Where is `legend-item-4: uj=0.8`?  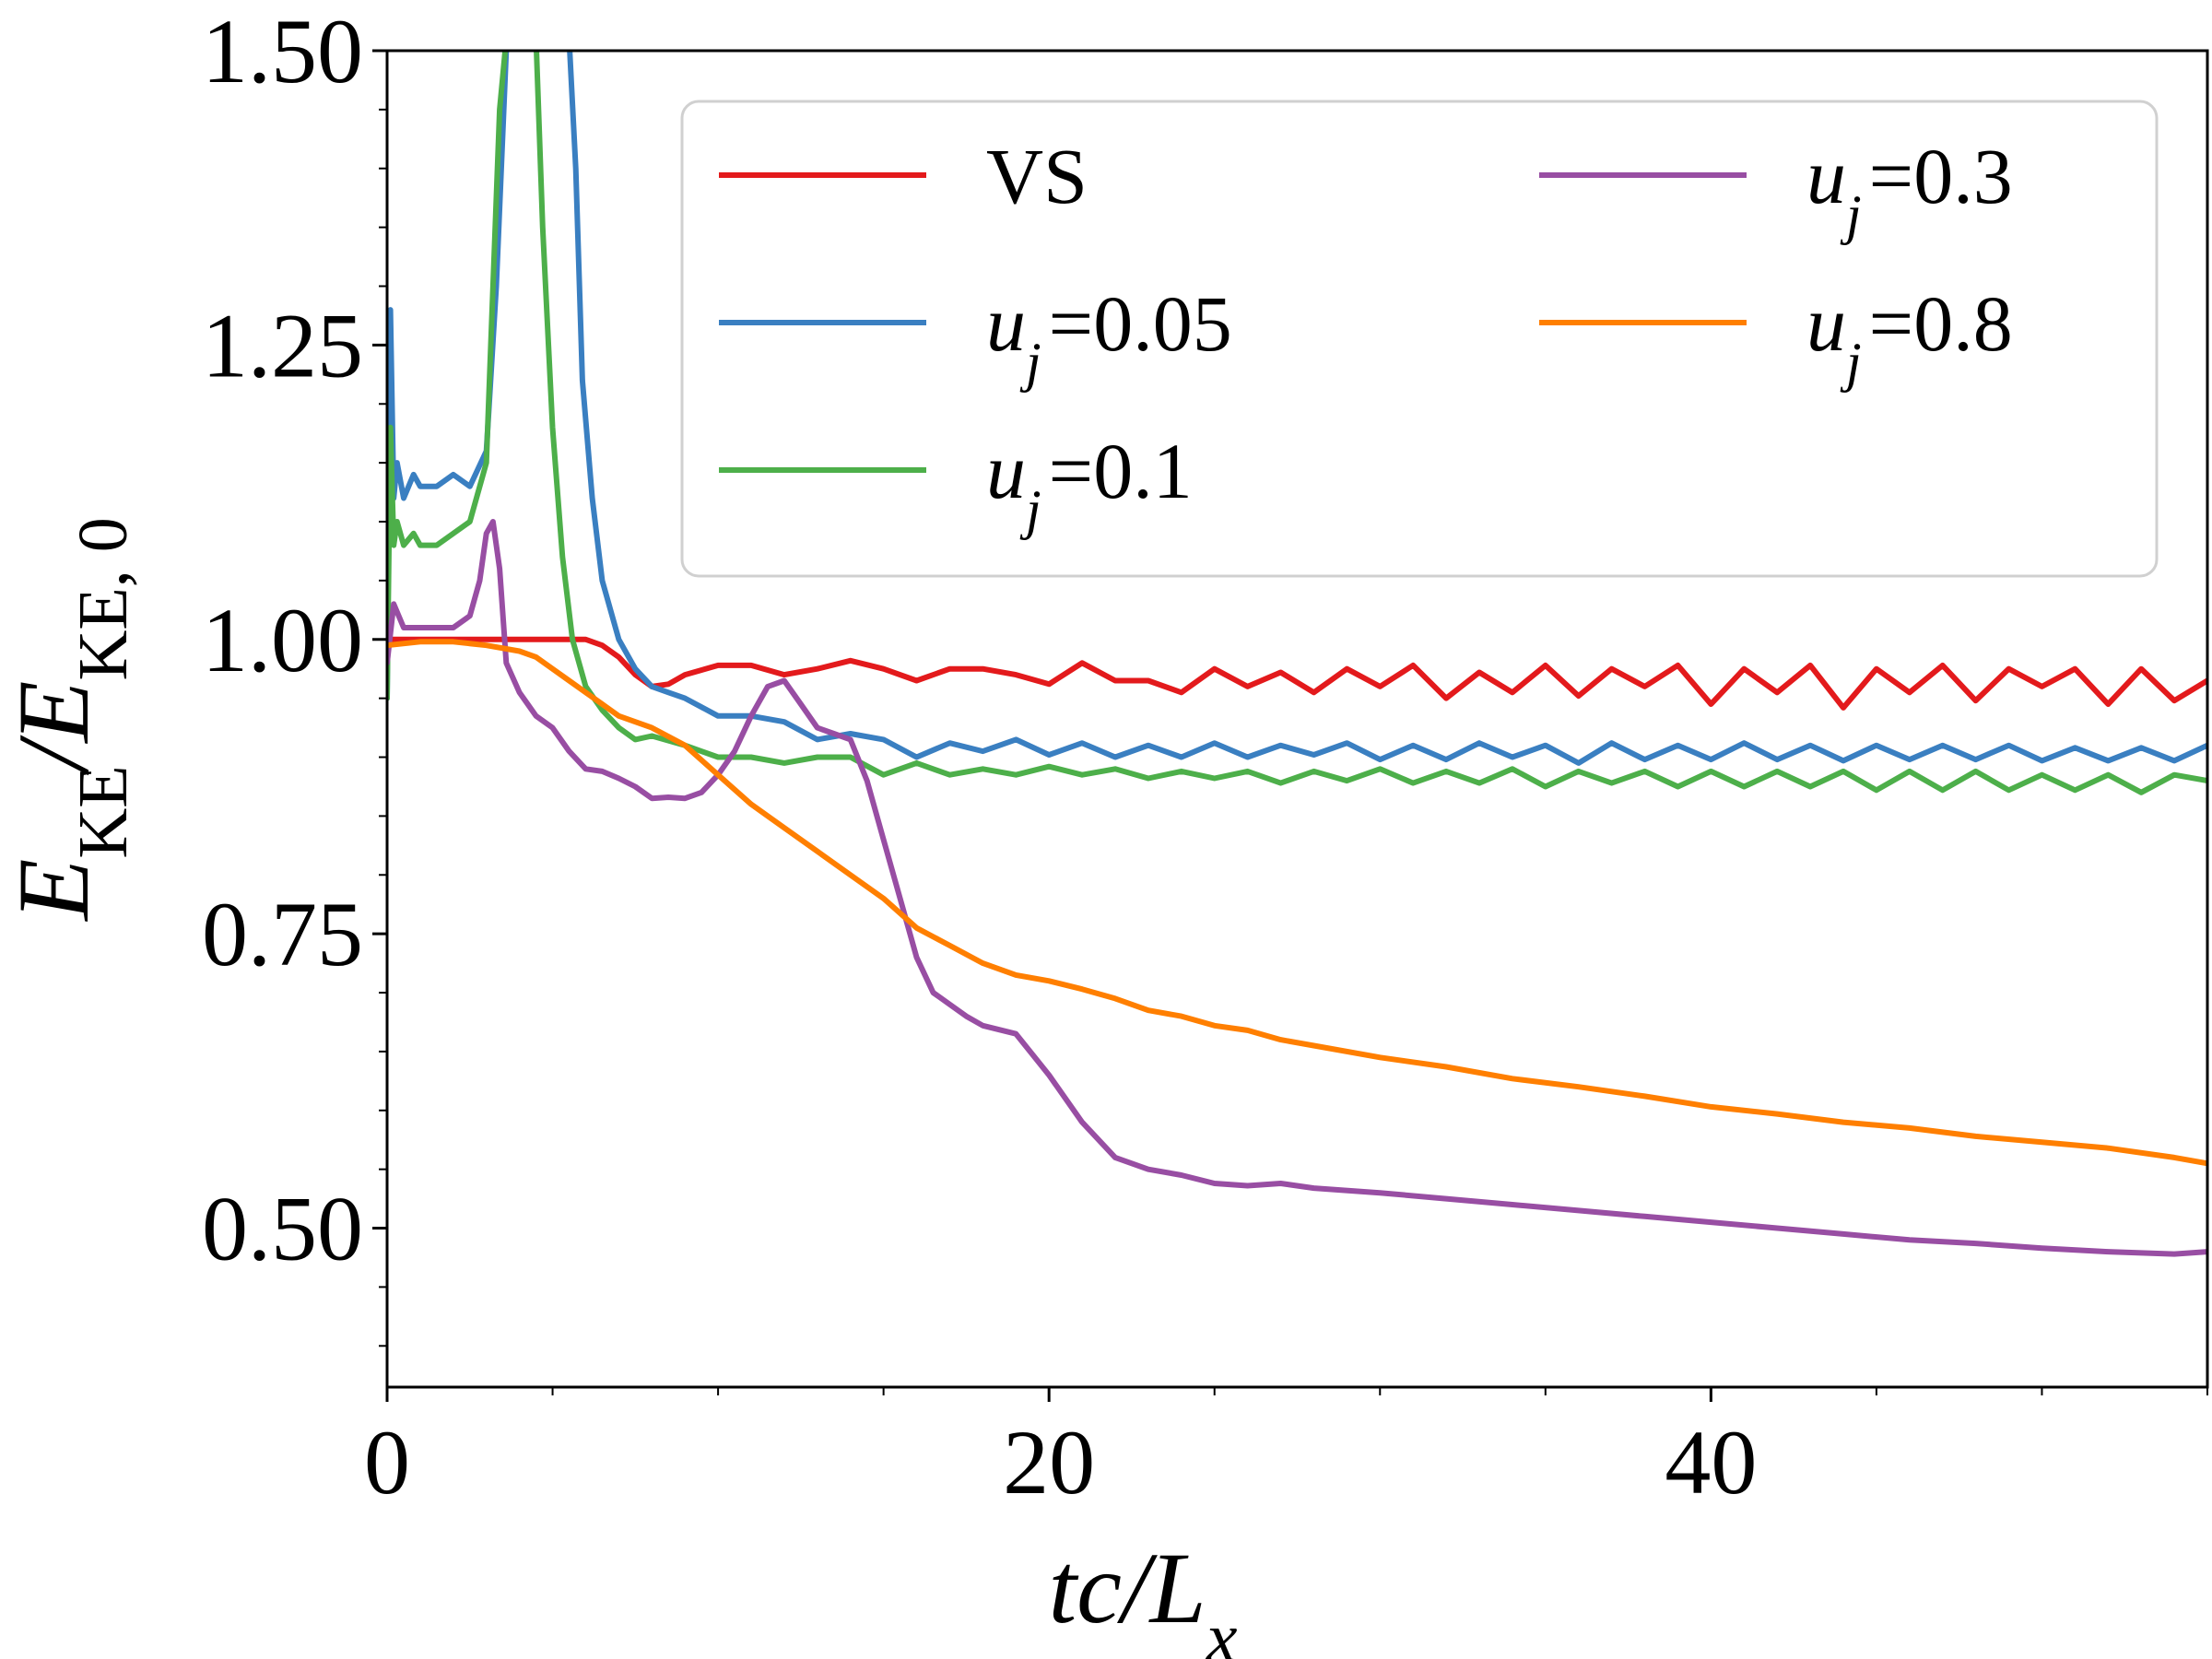
legend-item-4: uj=0.8 is located at coordinates (1776, 336).